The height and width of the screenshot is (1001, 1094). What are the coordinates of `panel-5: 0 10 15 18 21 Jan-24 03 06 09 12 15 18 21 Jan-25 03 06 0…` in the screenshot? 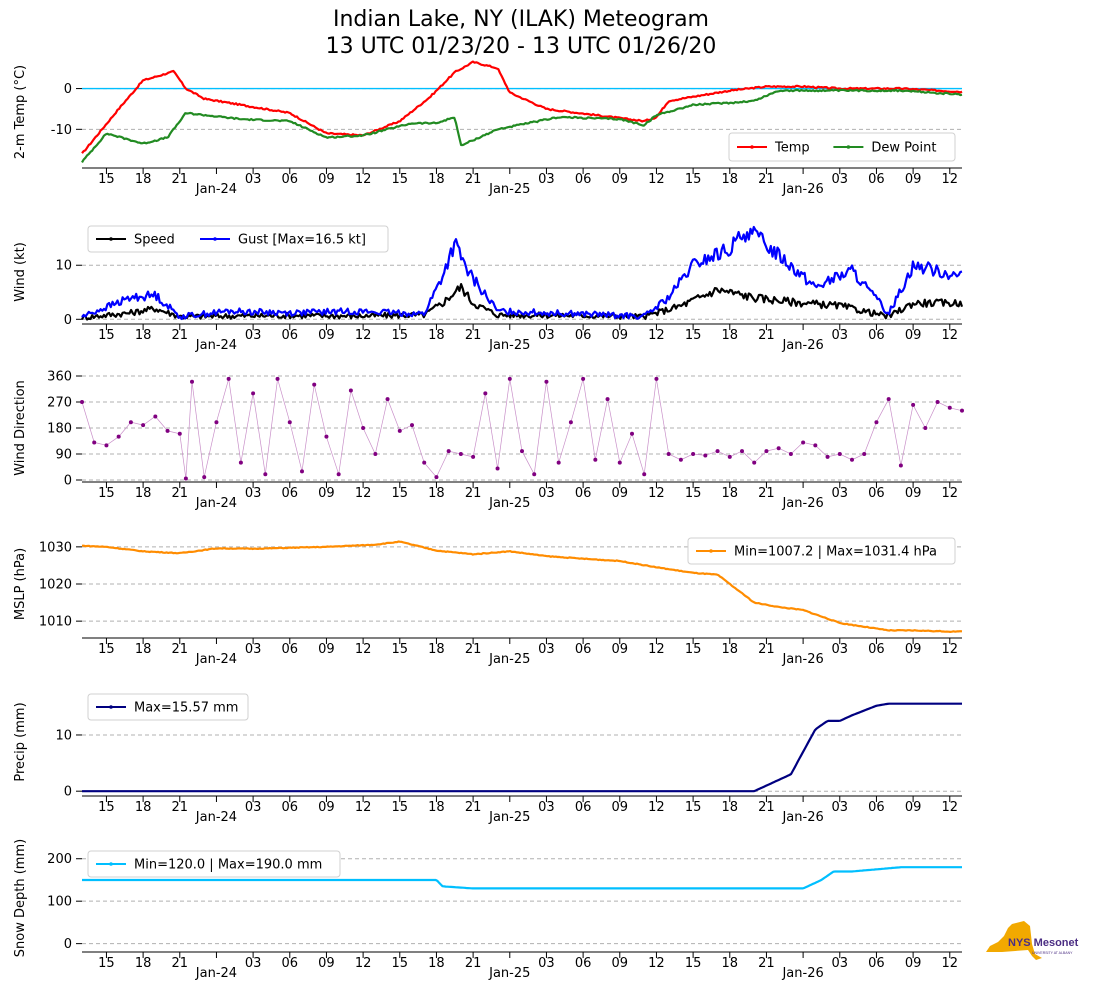 It's located at (487, 759).